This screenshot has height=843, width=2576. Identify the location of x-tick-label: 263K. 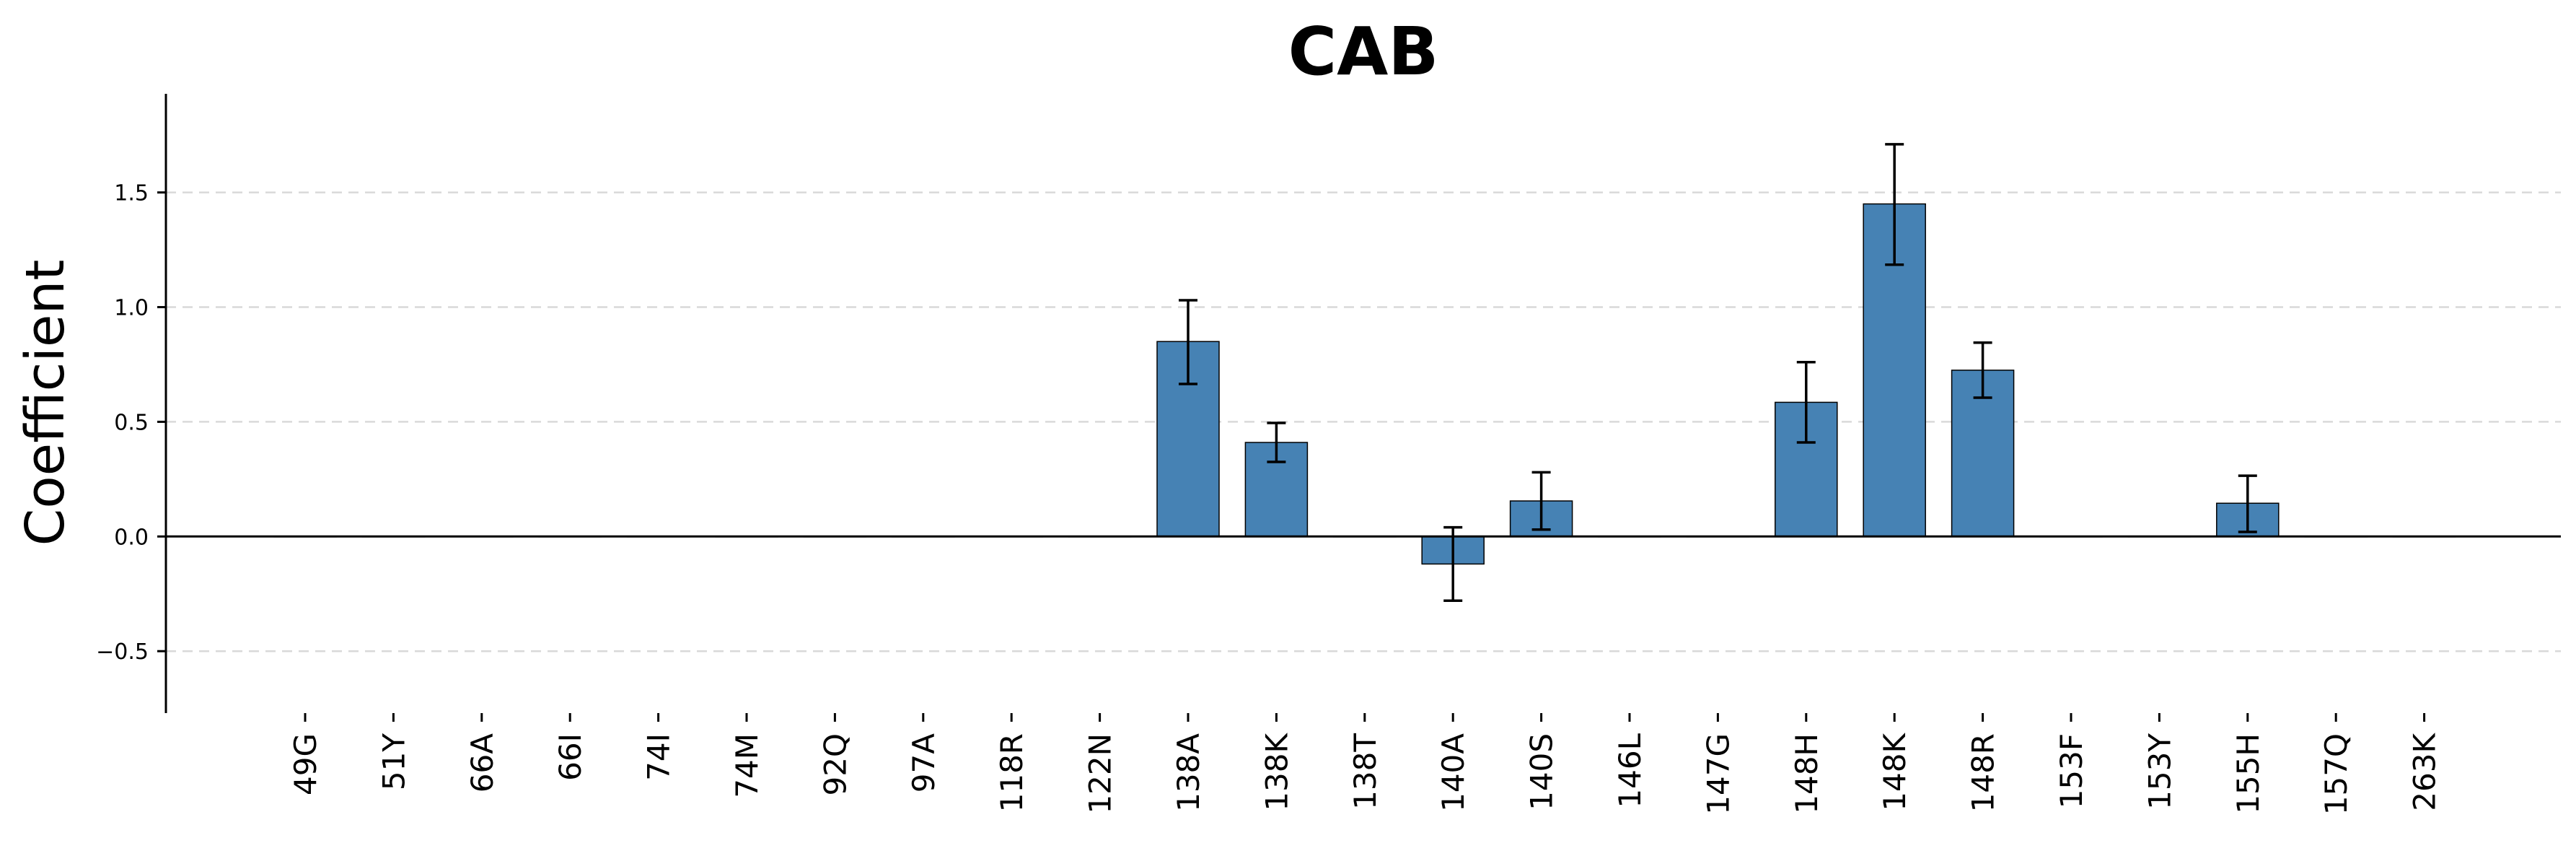
(2425, 772).